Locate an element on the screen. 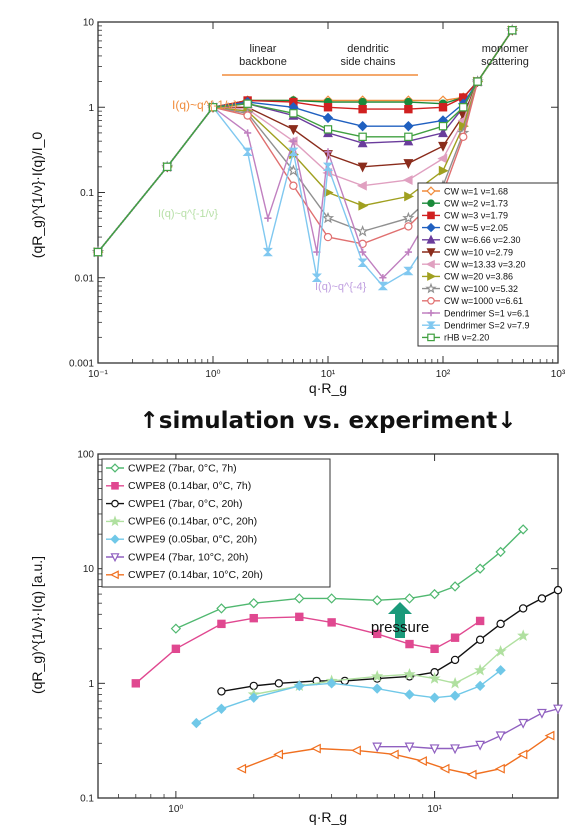 This screenshot has width=567, height=828. legend-item: CWPE2 (7bar, 0°C, 7h) is located at coordinates (171, 468).